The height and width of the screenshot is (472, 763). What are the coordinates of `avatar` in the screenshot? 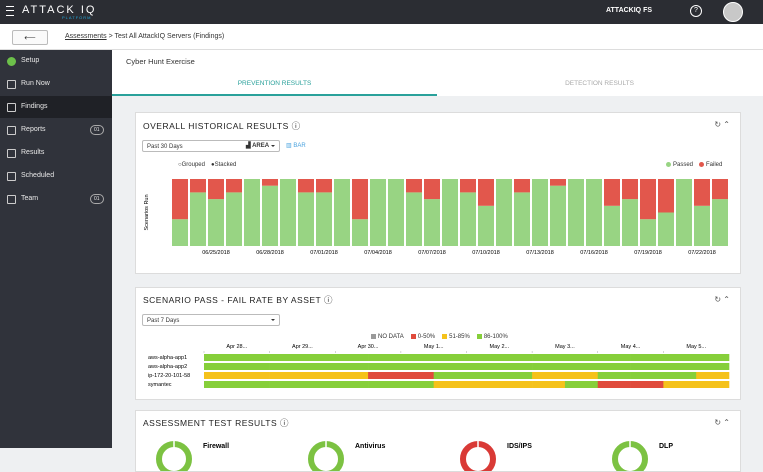 It's located at (733, 12).